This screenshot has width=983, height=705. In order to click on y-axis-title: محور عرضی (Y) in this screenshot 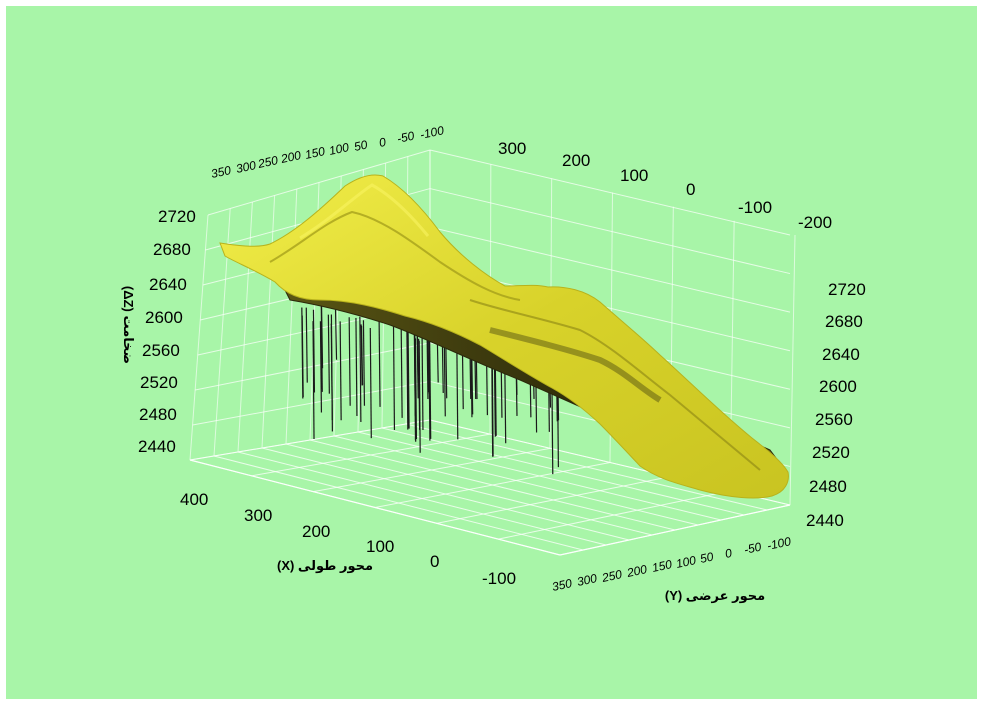, I will do `click(715, 595)`.